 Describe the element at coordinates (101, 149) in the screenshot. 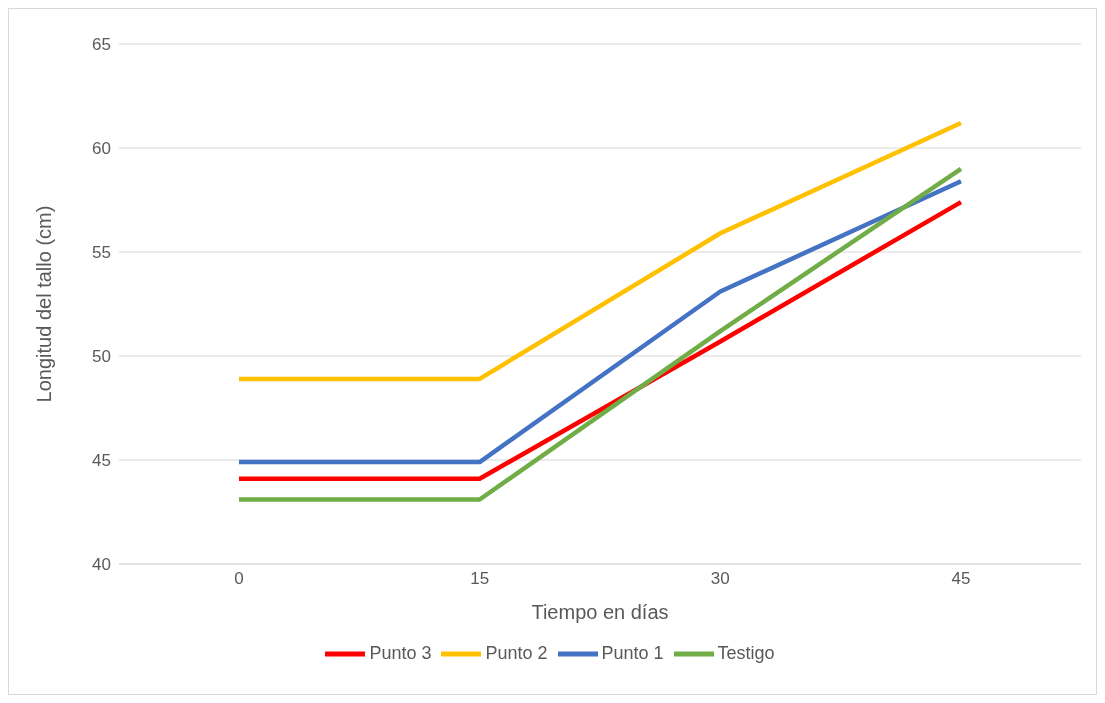

I see `y-tick-label: 60` at that location.